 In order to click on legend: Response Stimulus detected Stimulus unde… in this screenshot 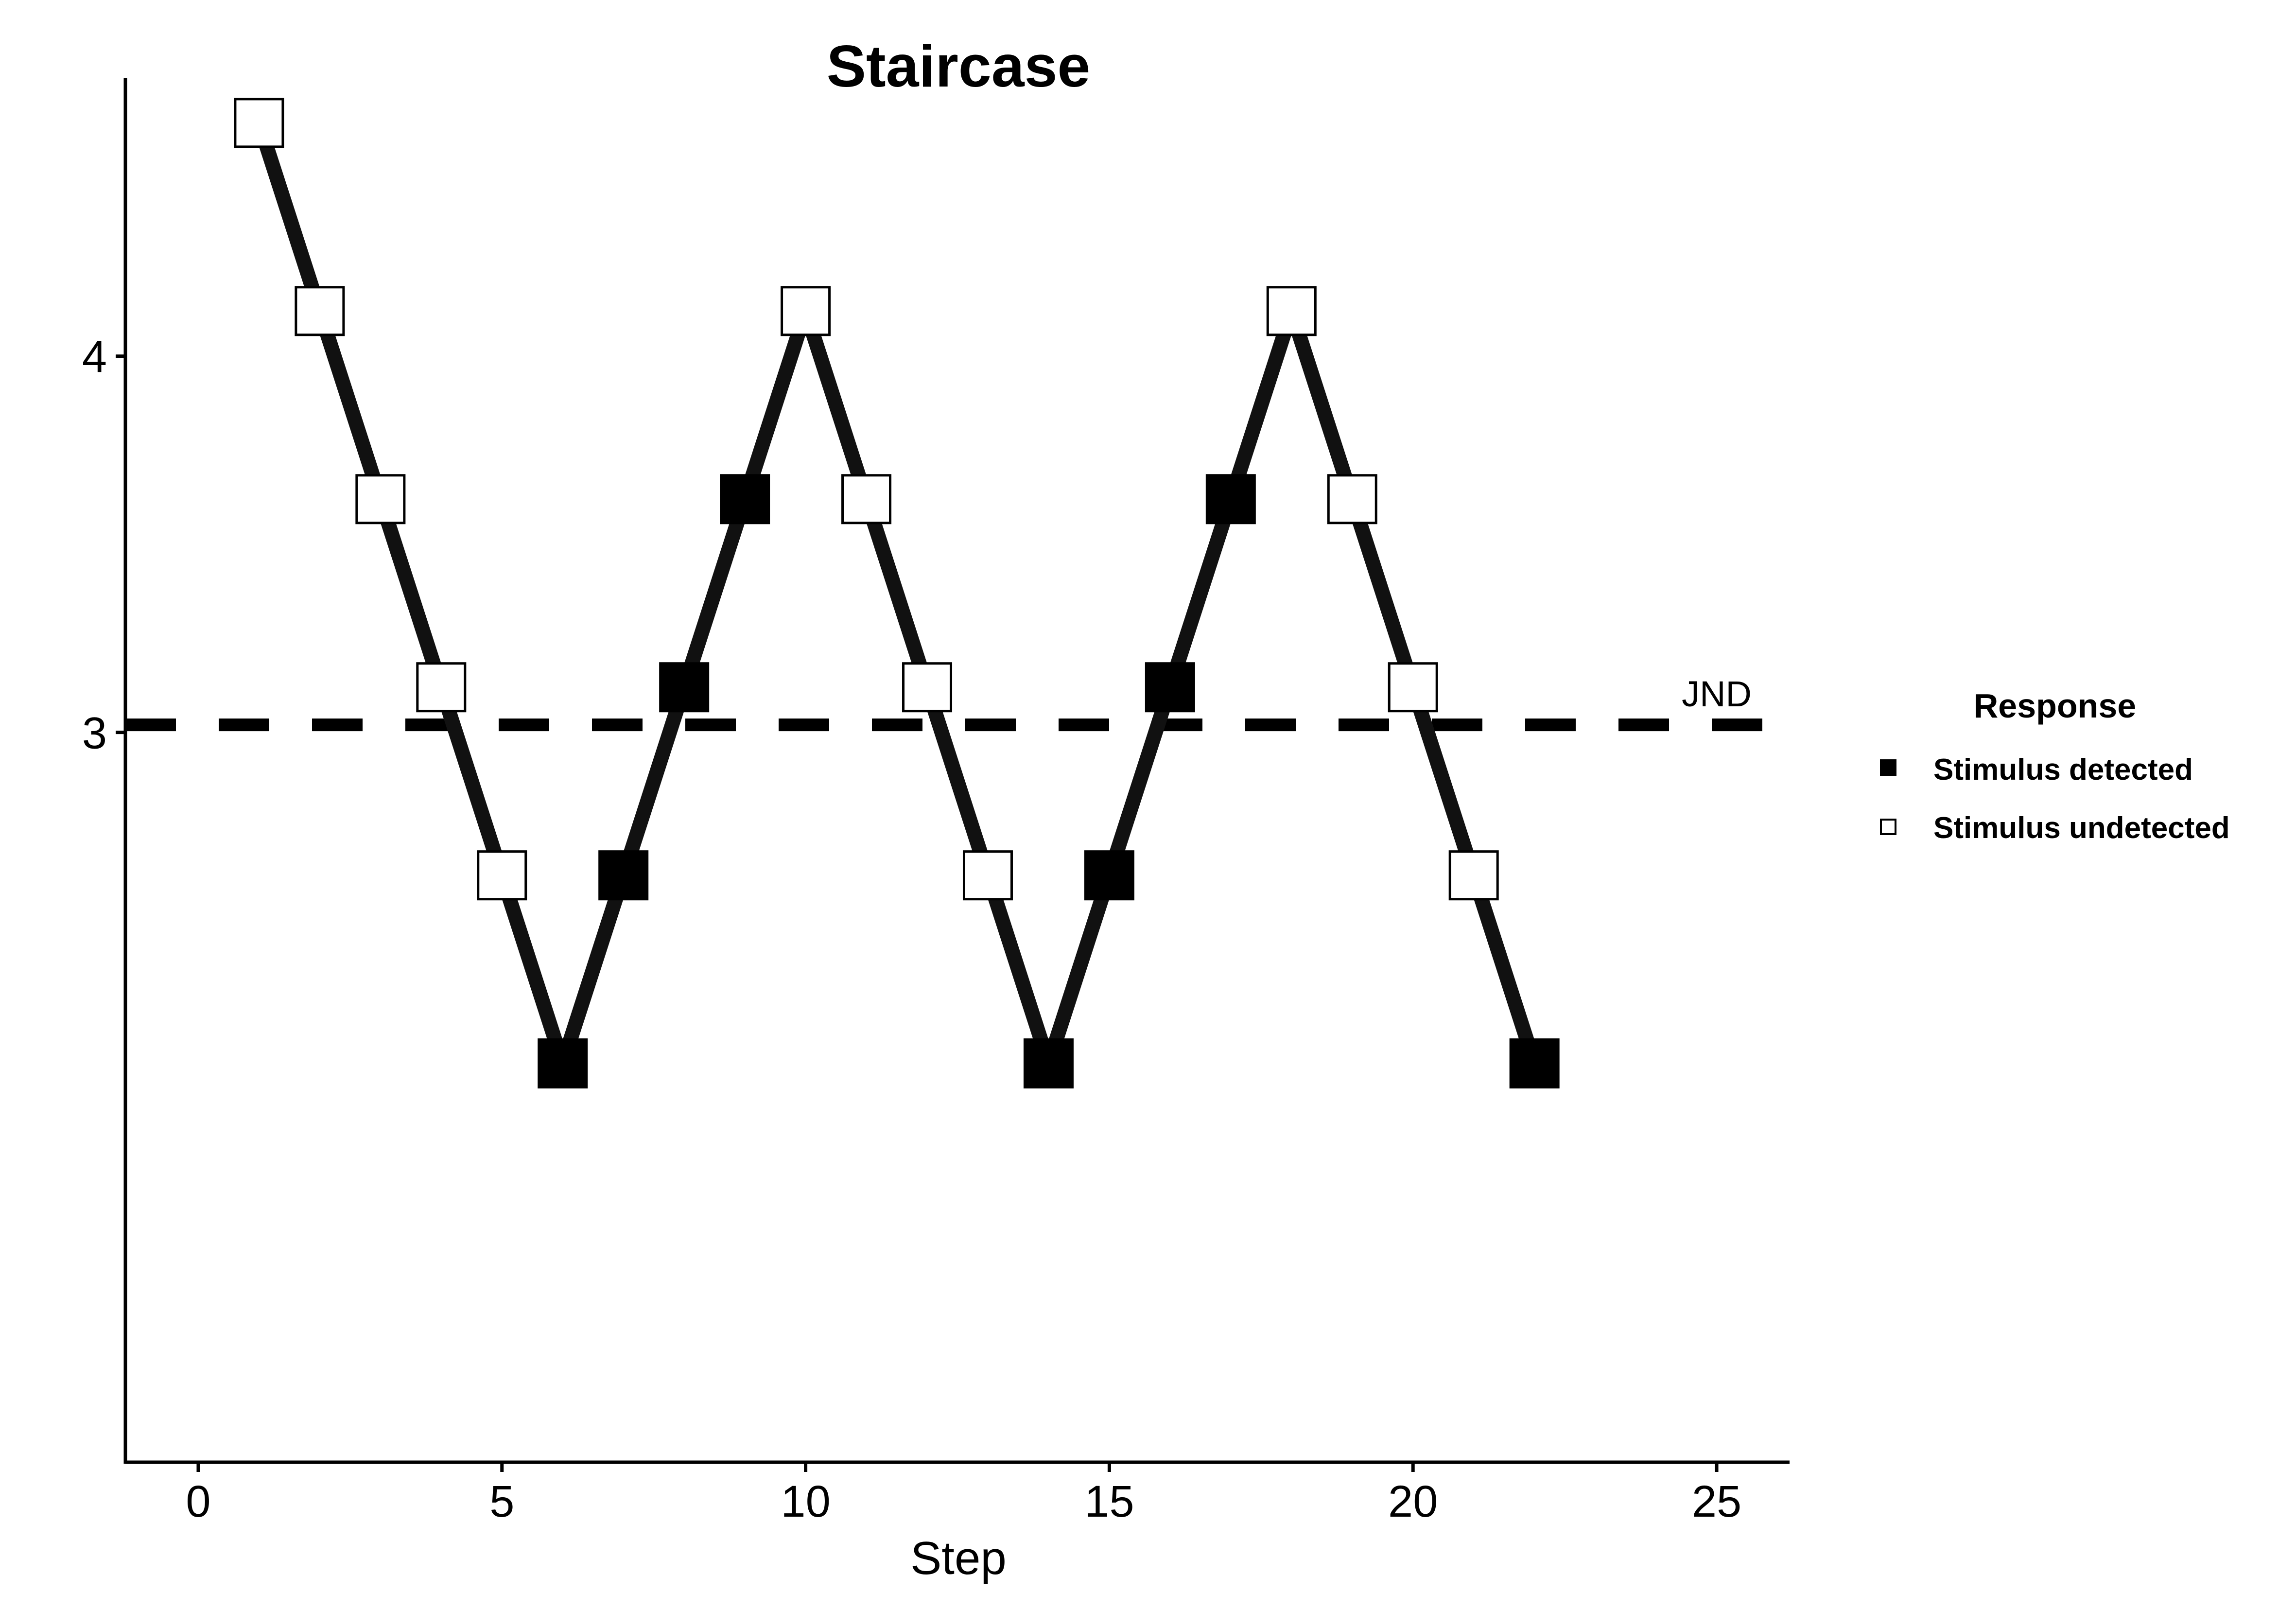, I will do `click(2055, 766)`.